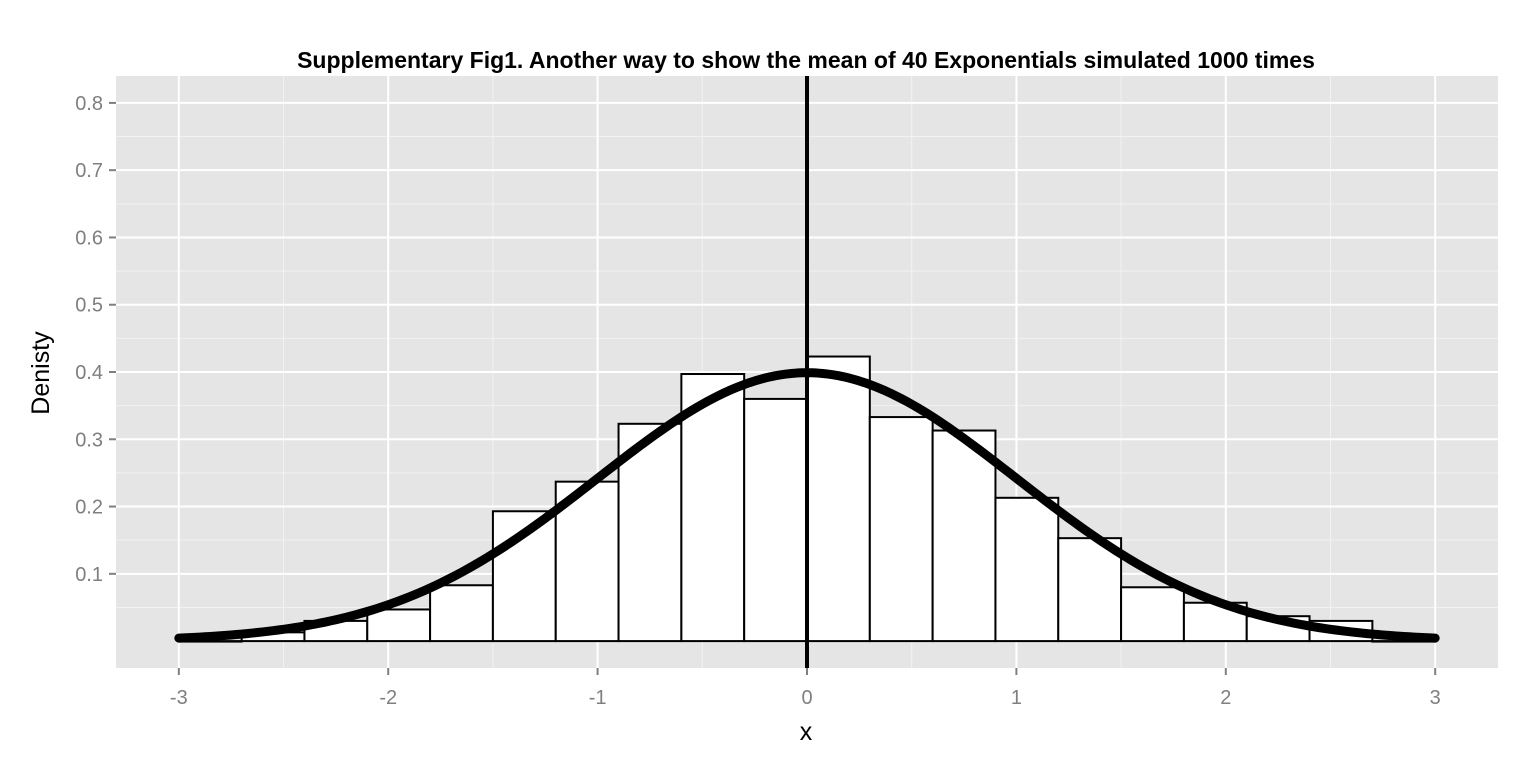  What do you see at coordinates (806, 732) in the screenshot?
I see `x-axis-title: x` at bounding box center [806, 732].